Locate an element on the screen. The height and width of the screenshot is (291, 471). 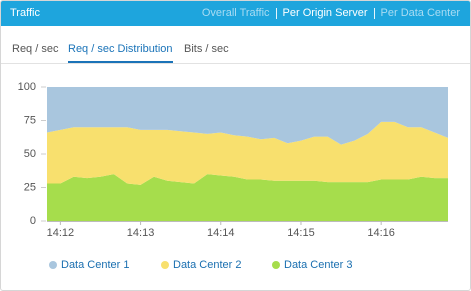
legend-item: Data Center 1 is located at coordinates (89, 265).